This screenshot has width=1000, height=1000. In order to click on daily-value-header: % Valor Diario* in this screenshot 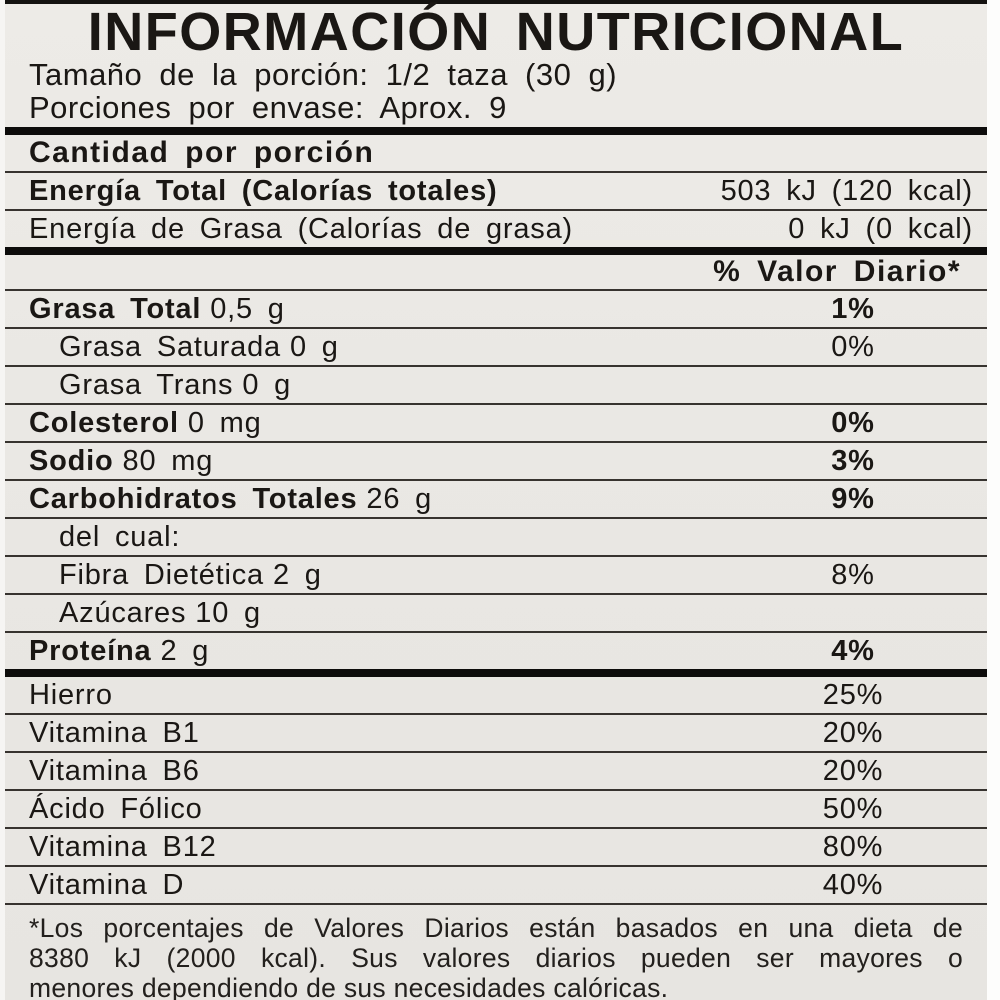, I will do `click(837, 271)`.